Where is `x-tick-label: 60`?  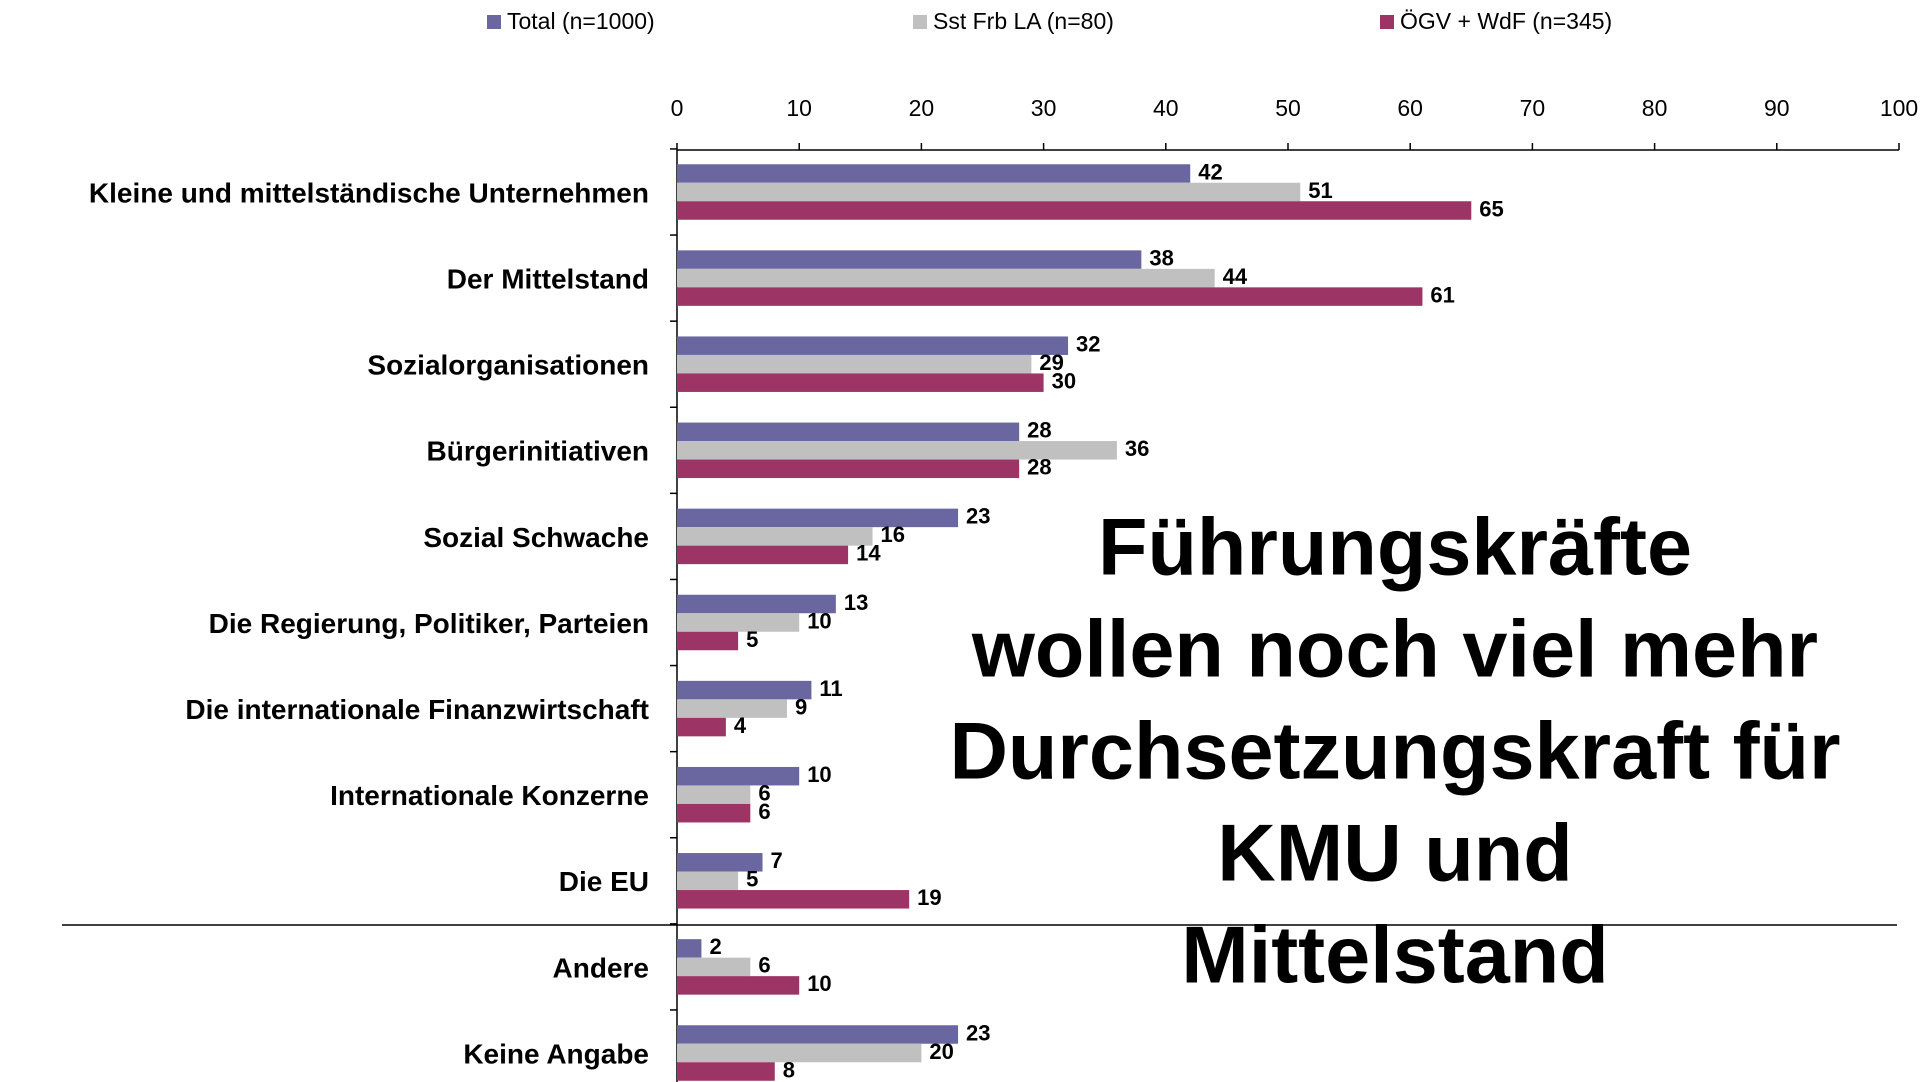
x-tick-label: 60 is located at coordinates (1410, 108).